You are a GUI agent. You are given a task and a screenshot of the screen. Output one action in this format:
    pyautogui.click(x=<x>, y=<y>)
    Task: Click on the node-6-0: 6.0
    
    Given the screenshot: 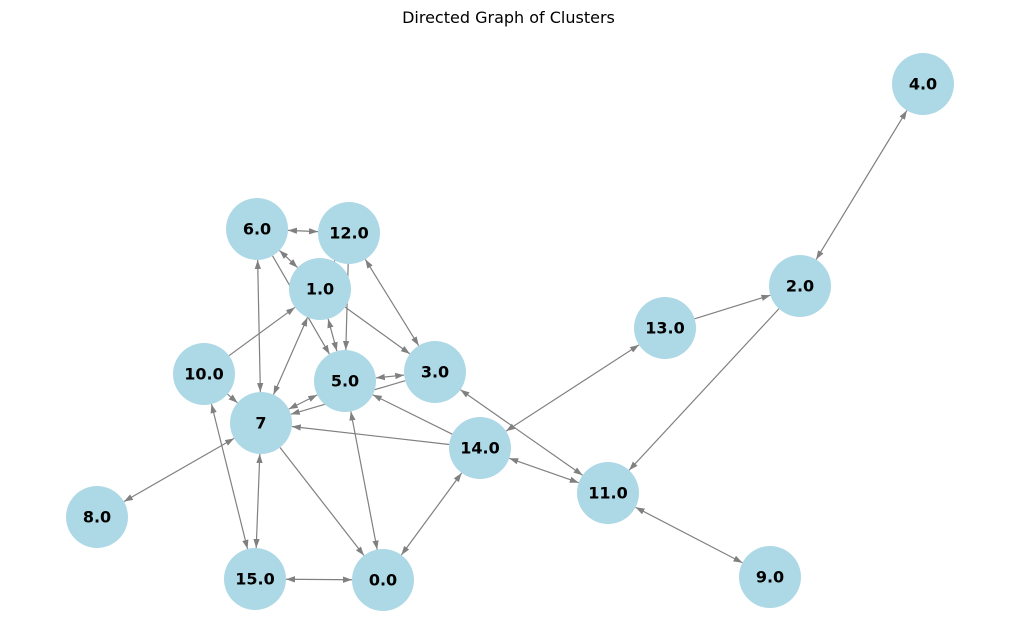 What is the action you would take?
    pyautogui.click(x=257, y=229)
    